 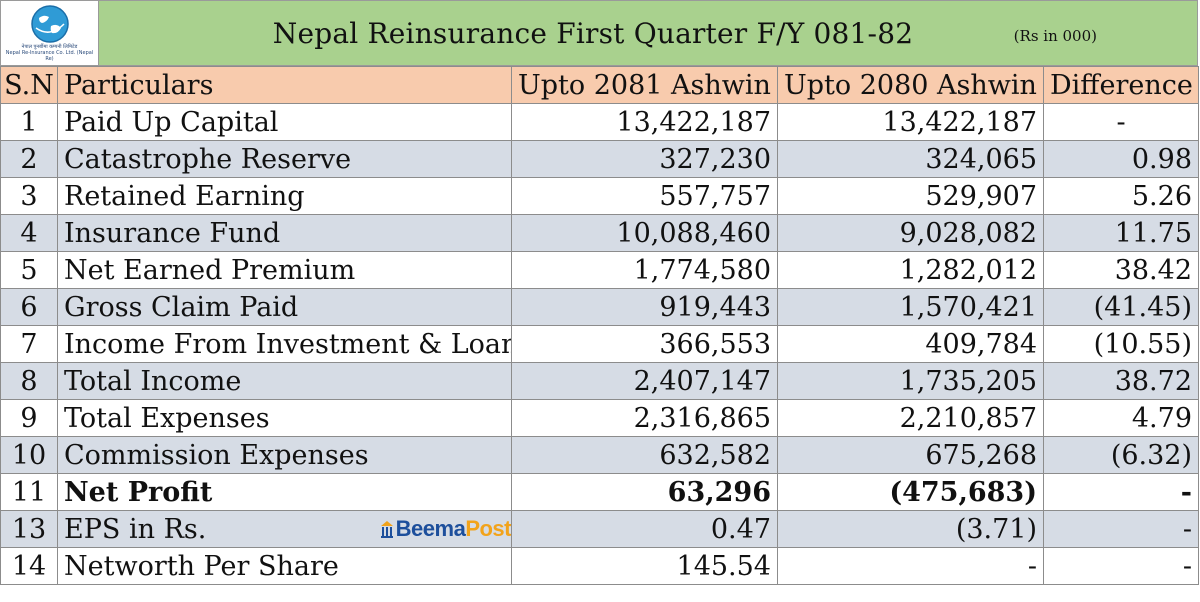 I want to click on table-row: 8 Total Income 2,407,147 1,735,205 38.72, so click(x=599, y=381).